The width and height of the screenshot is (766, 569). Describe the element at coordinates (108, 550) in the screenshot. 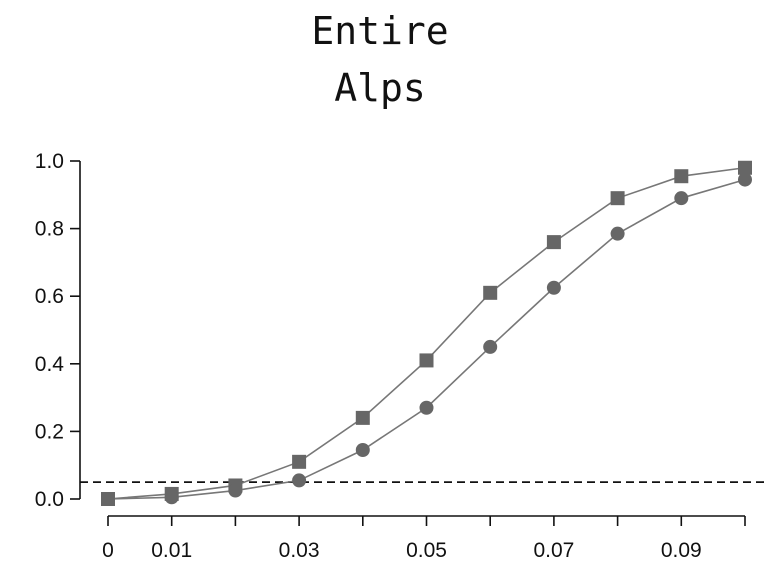

I see `x-tick-label: 0` at that location.